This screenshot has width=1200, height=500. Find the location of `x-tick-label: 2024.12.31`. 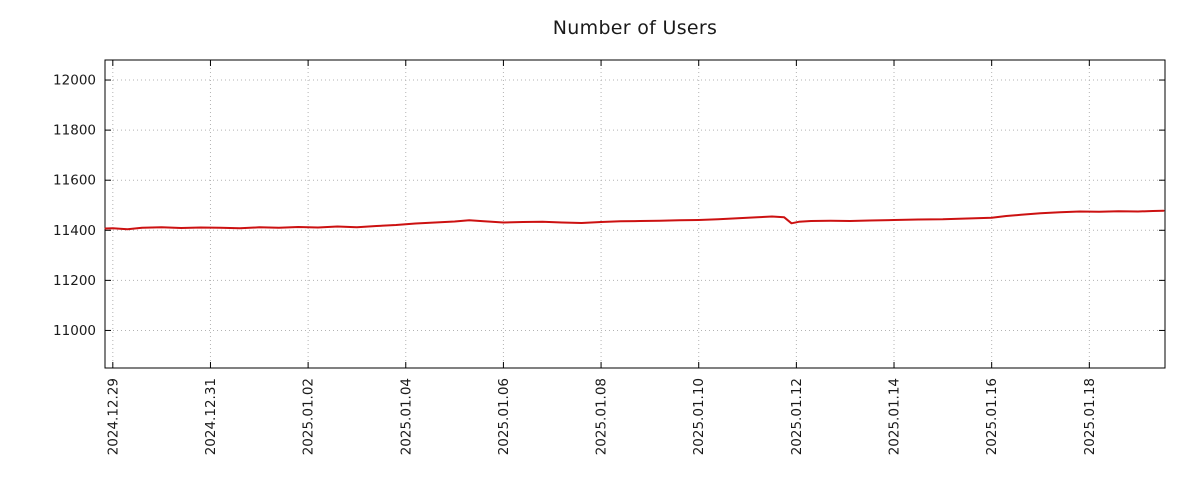

x-tick-label: 2024.12.31 is located at coordinates (211, 416).